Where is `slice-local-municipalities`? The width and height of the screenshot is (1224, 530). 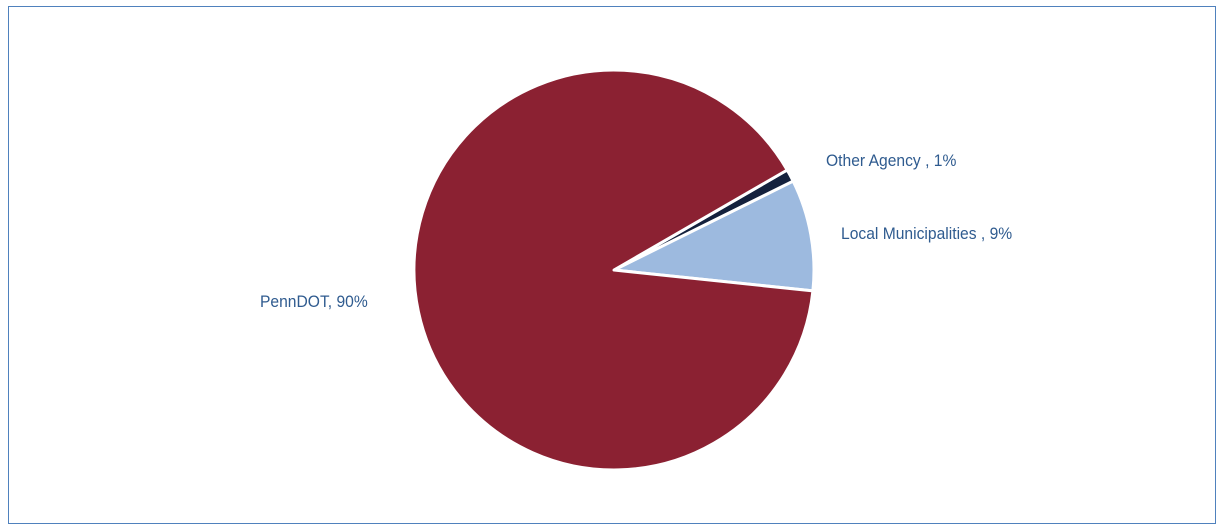
slice-local-municipalities is located at coordinates (714, 236).